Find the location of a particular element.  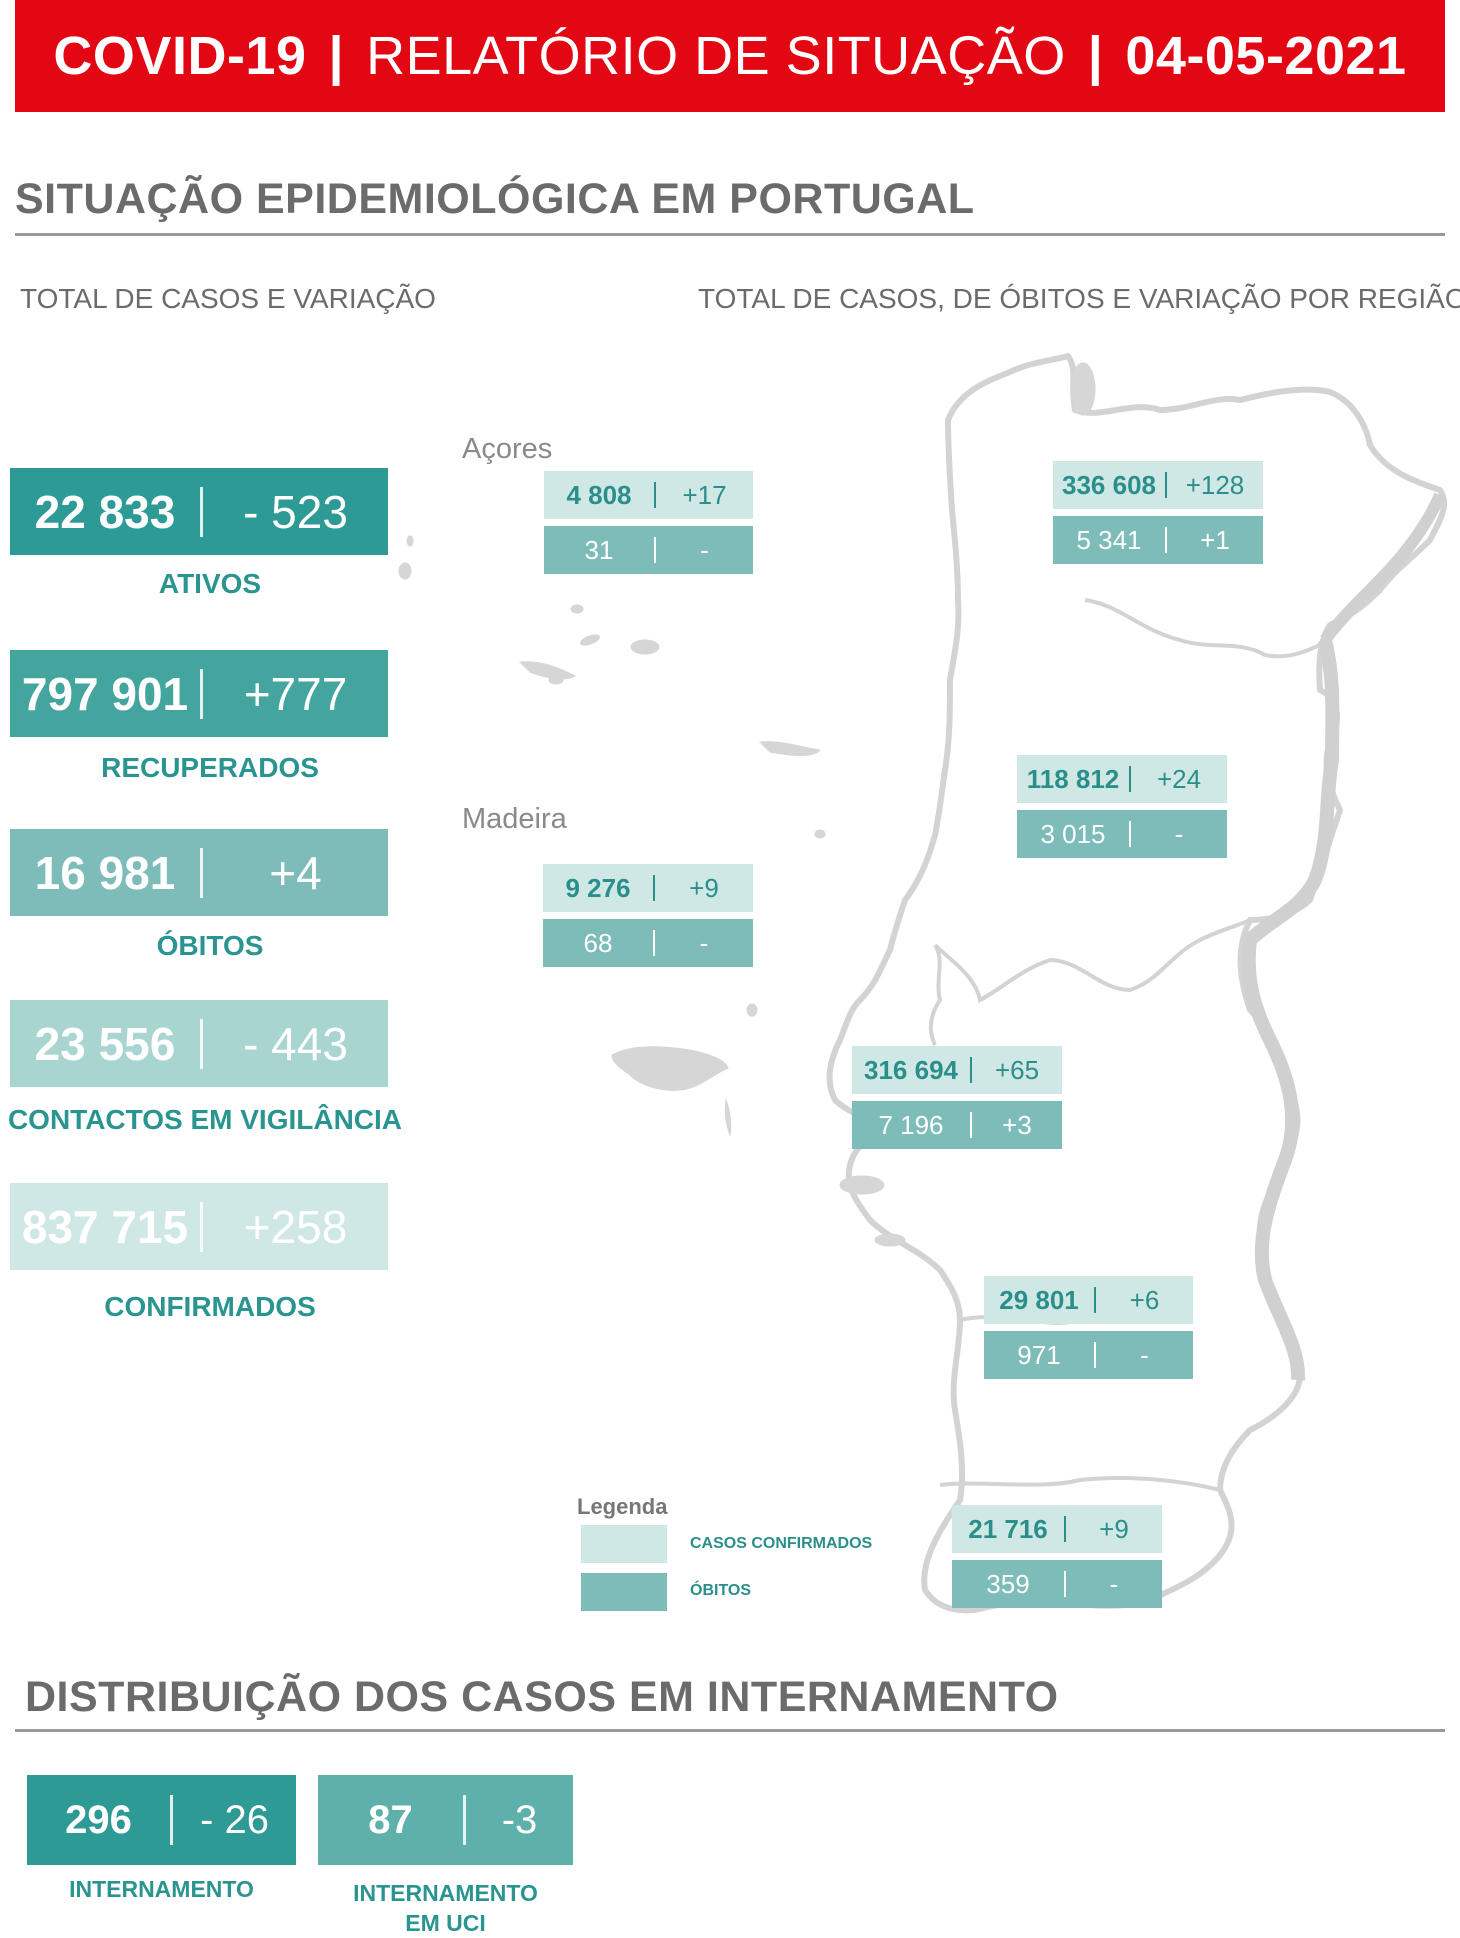

region-madeira-deaths: 68 - is located at coordinates (648, 943).